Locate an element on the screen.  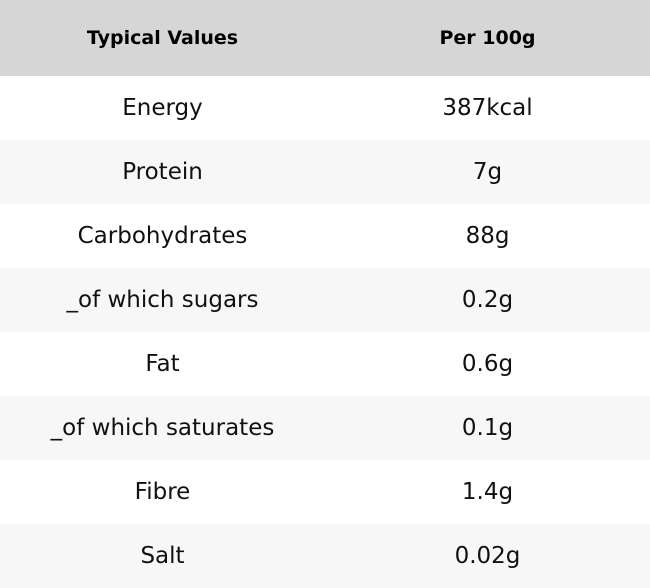
nutrient-value: 0.1g is located at coordinates (487, 428).